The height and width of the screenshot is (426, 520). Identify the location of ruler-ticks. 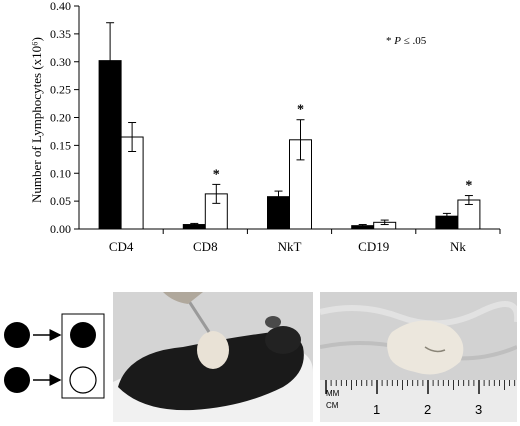
(420, 387).